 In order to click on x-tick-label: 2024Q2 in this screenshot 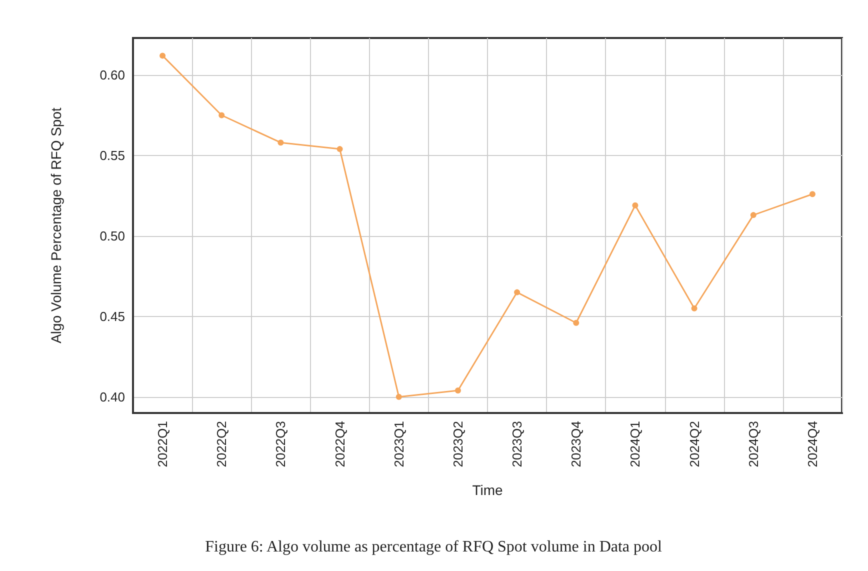, I will do `click(694, 444)`.